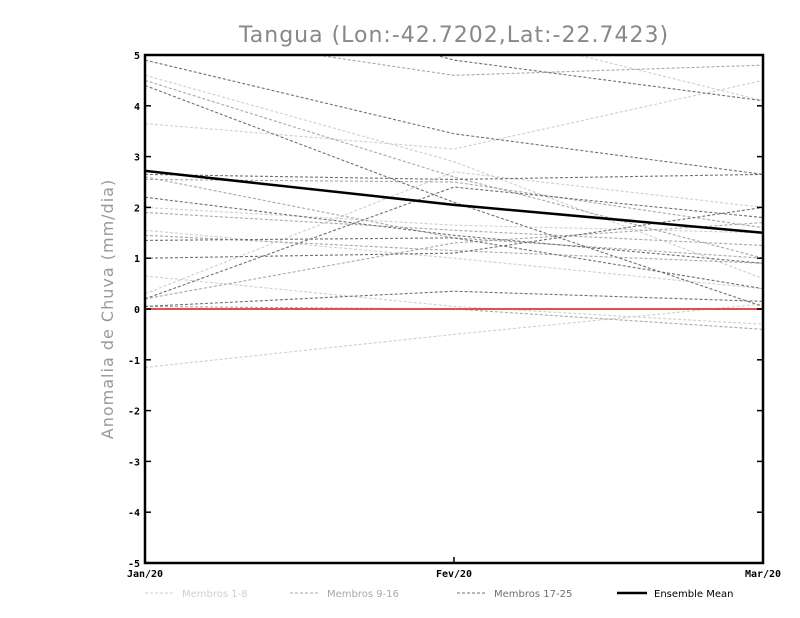  Describe the element at coordinates (134, 564) in the screenshot. I see `y-tick-label: -5` at that location.